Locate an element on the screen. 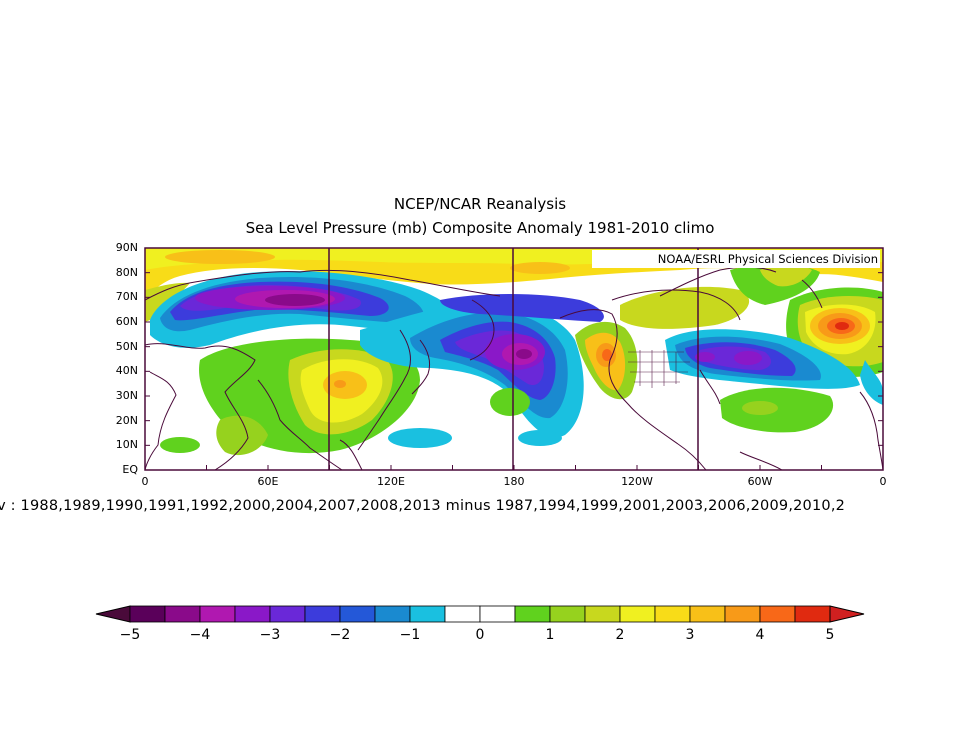  colorbar-tick-label: 2 is located at coordinates (620, 635).